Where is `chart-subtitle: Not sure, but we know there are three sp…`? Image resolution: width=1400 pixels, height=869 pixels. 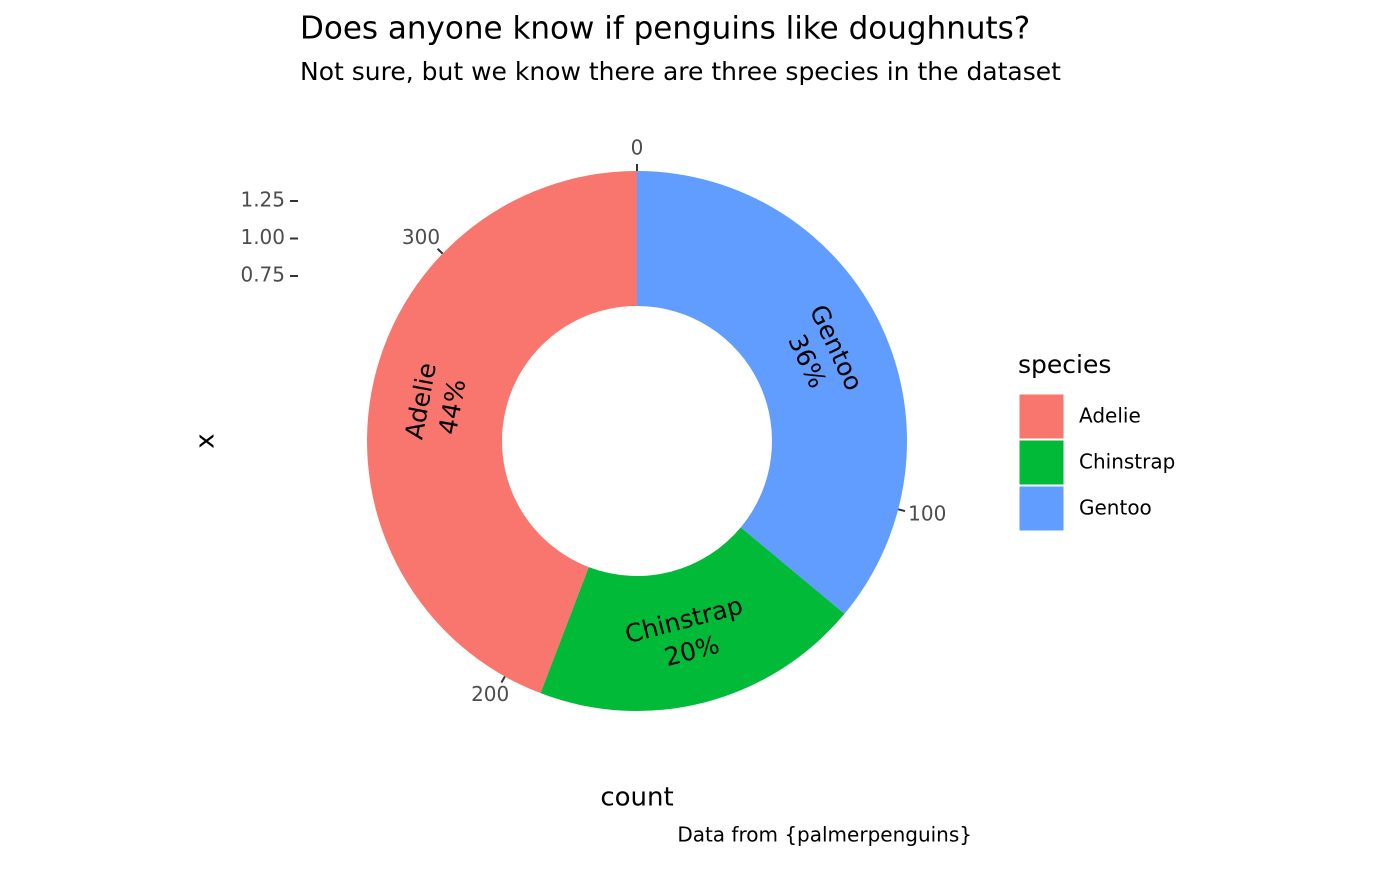 chart-subtitle: Not sure, but we know there are three sp… is located at coordinates (680, 71).